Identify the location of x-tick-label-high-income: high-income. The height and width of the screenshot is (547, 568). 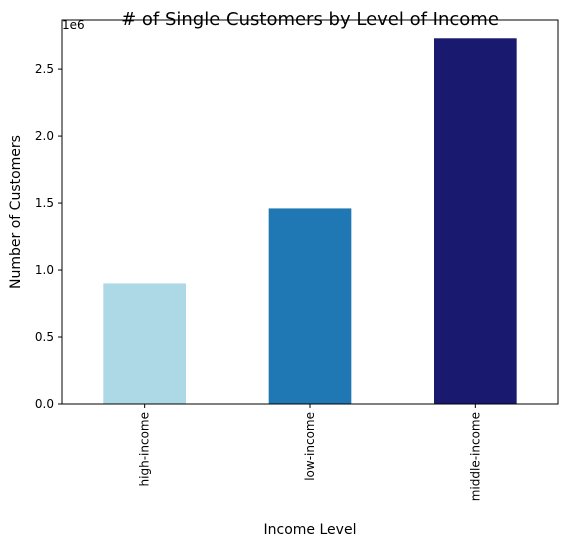
(145, 449).